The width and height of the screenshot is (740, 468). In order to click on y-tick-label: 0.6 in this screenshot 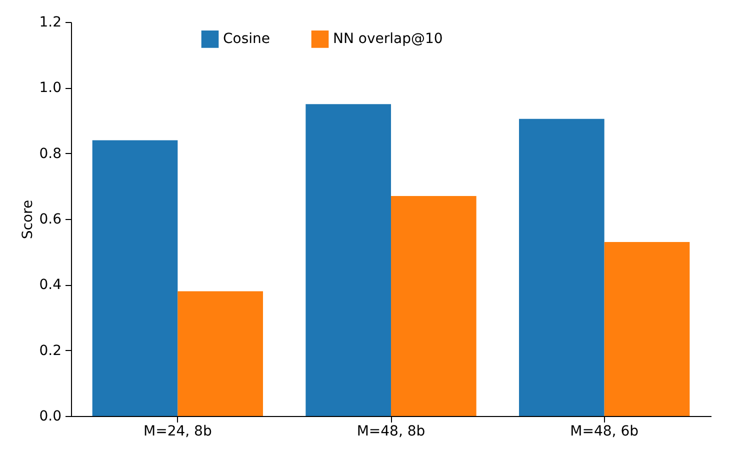, I will do `click(50, 220)`.